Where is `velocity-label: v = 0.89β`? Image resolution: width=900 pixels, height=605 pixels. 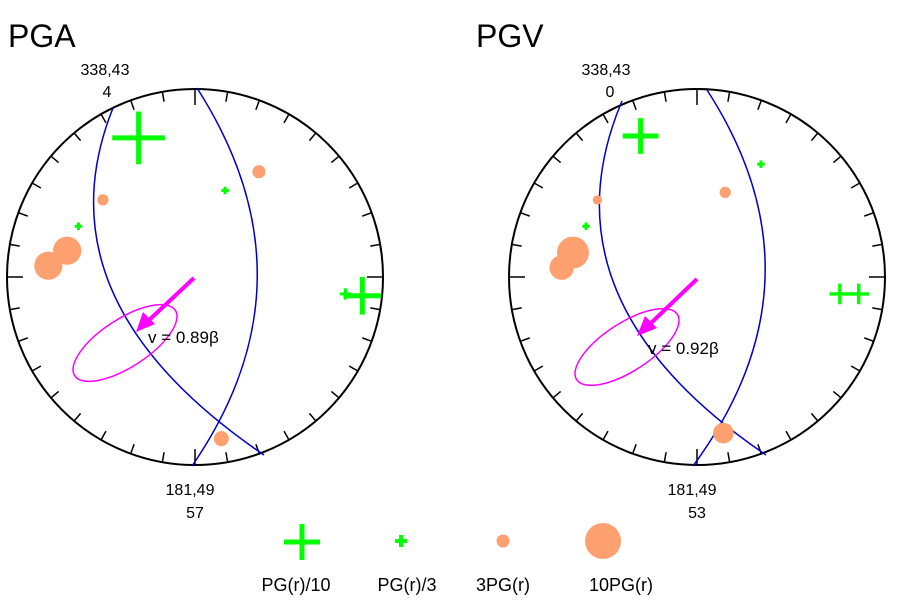 velocity-label: v = 0.89β is located at coordinates (183, 337).